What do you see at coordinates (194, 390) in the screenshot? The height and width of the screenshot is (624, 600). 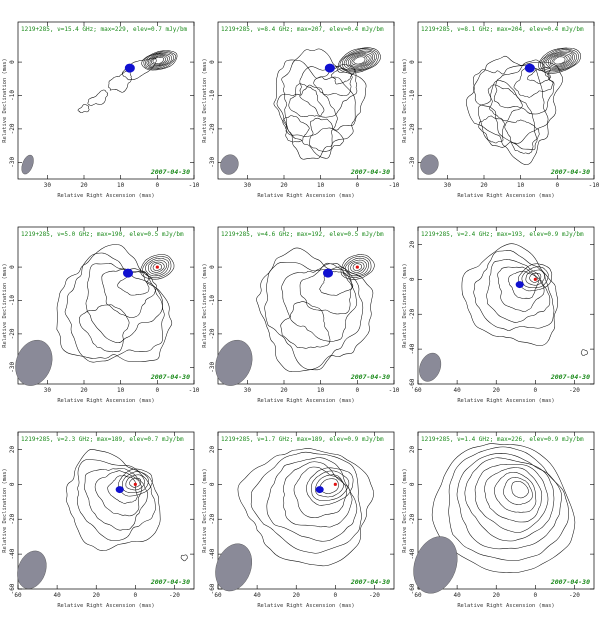 I see `x-tick-label: -10` at bounding box center [194, 390].